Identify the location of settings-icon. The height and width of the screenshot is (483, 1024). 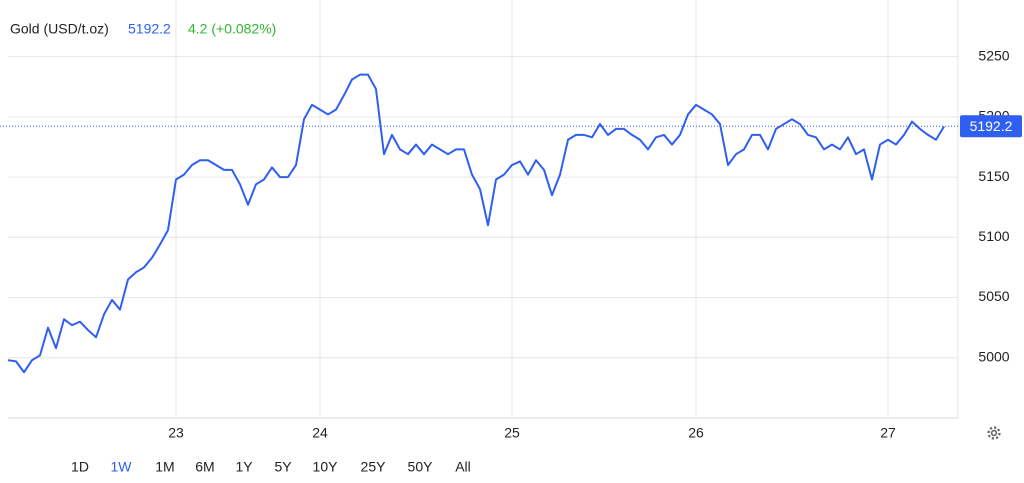
(994, 433).